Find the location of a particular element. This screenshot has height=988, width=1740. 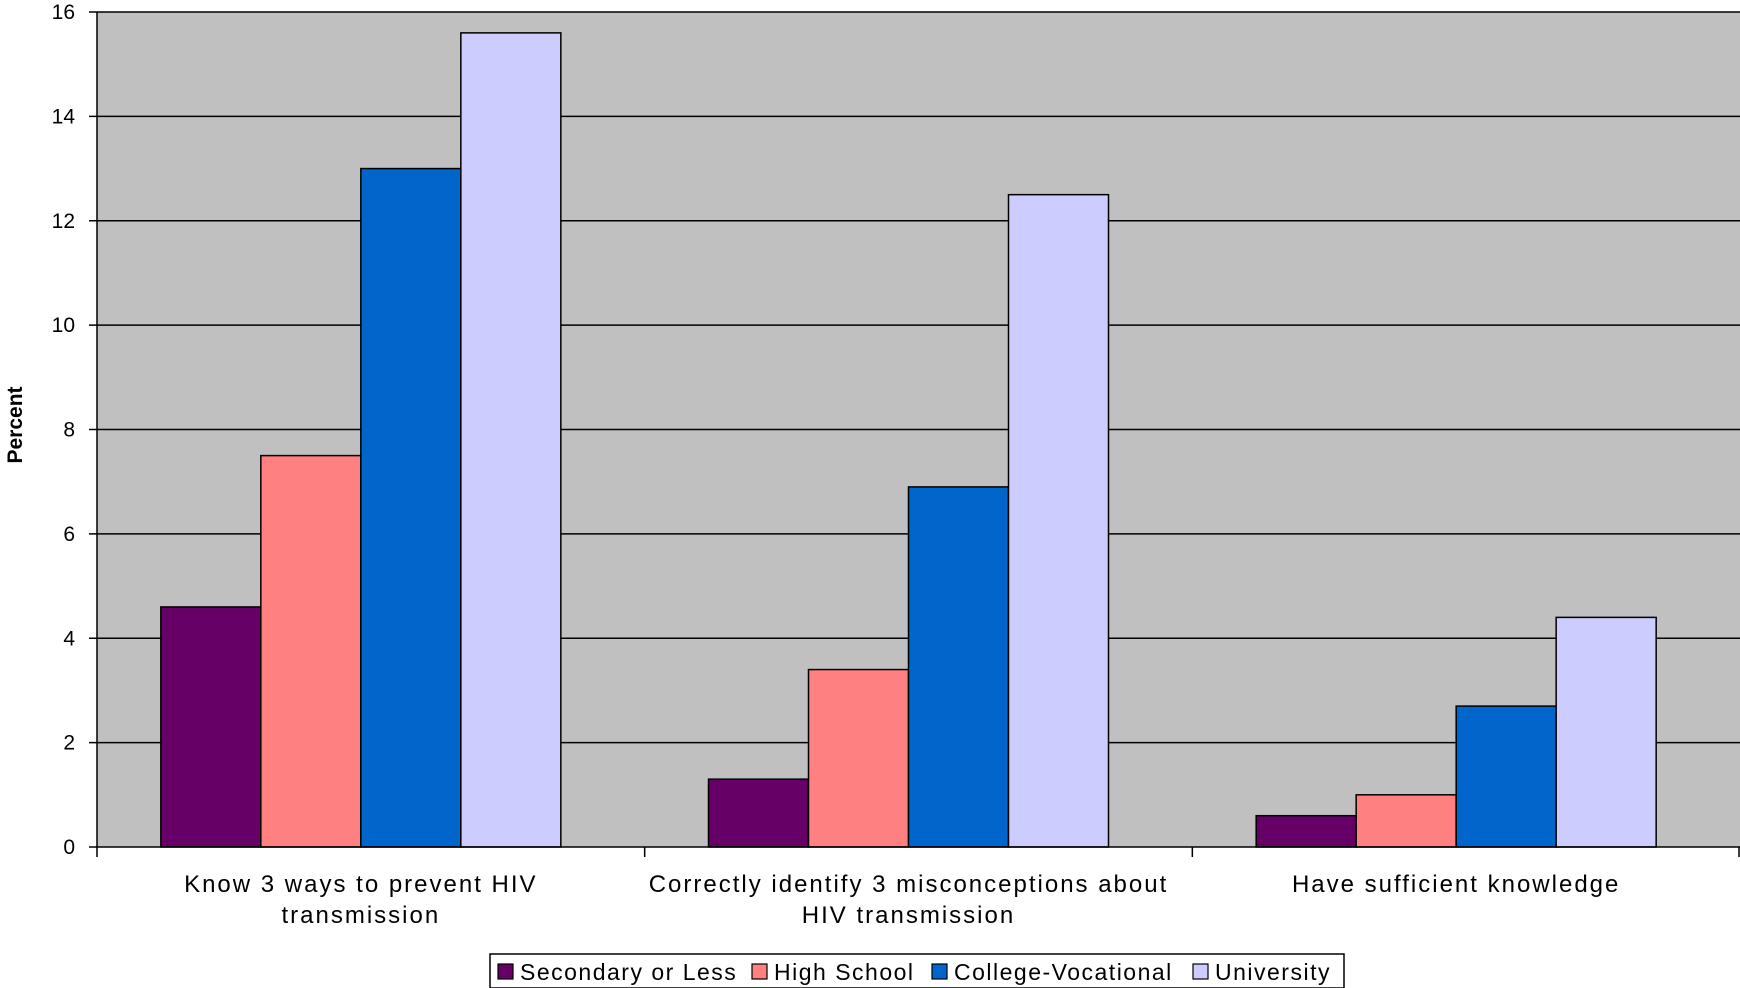

category-label: transmission is located at coordinates (360, 915).